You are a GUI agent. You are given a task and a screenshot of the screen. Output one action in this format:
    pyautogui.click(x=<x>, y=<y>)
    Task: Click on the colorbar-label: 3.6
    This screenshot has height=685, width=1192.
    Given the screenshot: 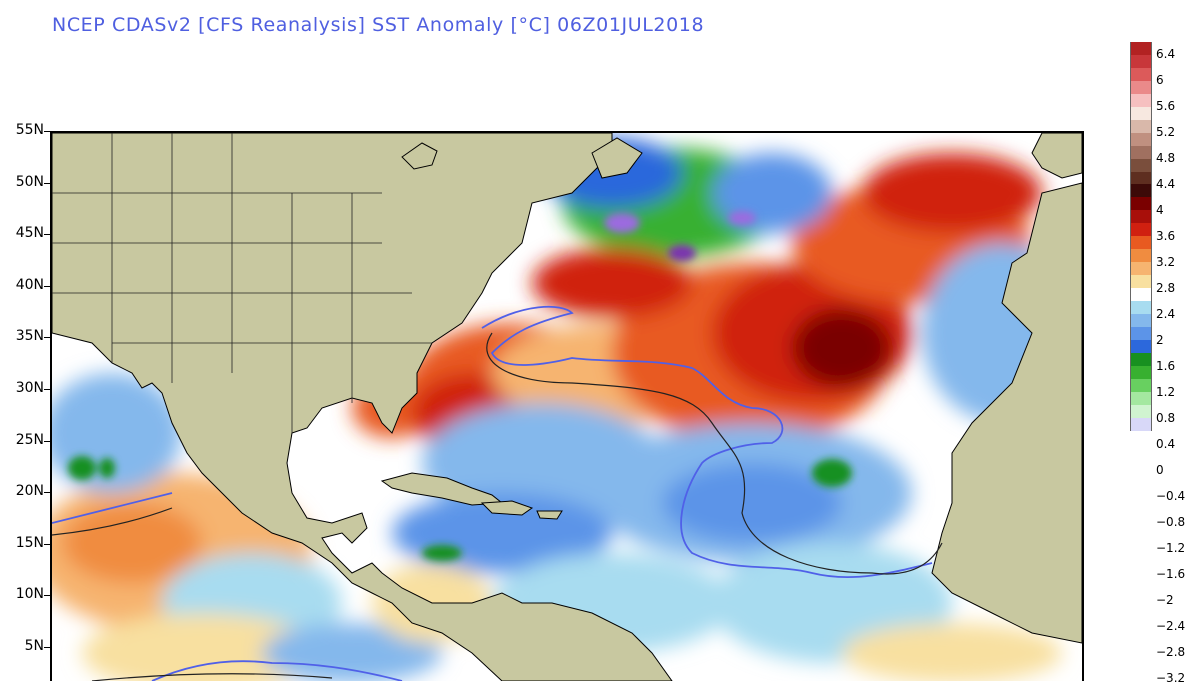 What is the action you would take?
    pyautogui.click(x=1166, y=236)
    